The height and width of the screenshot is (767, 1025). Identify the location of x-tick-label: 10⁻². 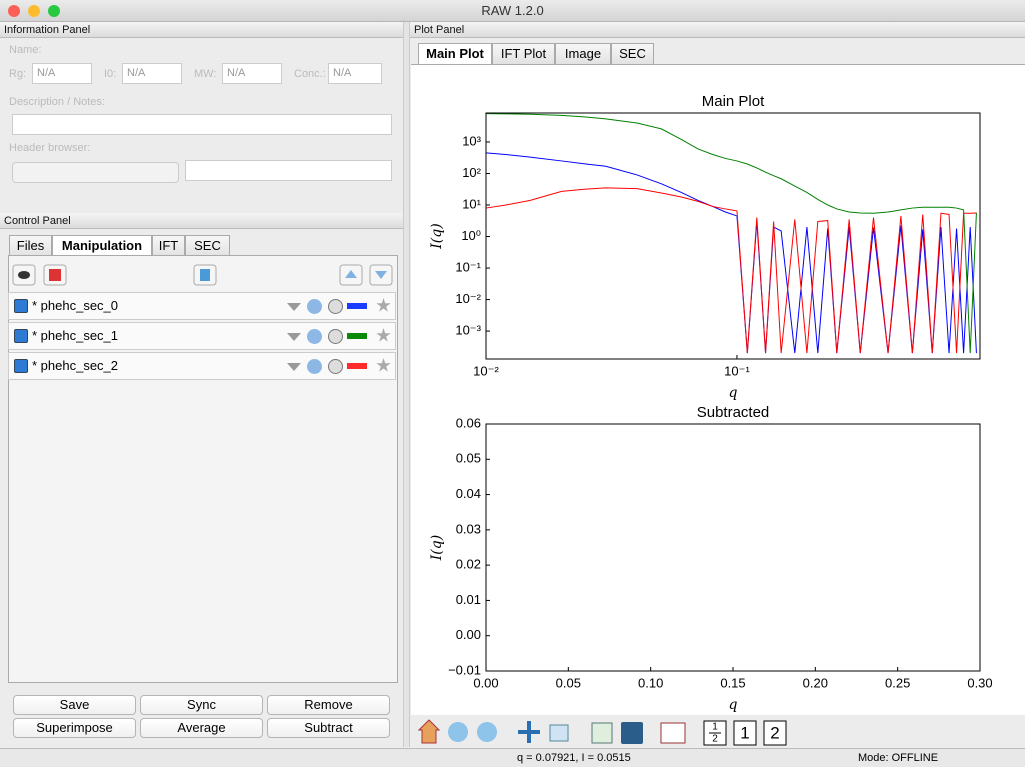
(486, 370).